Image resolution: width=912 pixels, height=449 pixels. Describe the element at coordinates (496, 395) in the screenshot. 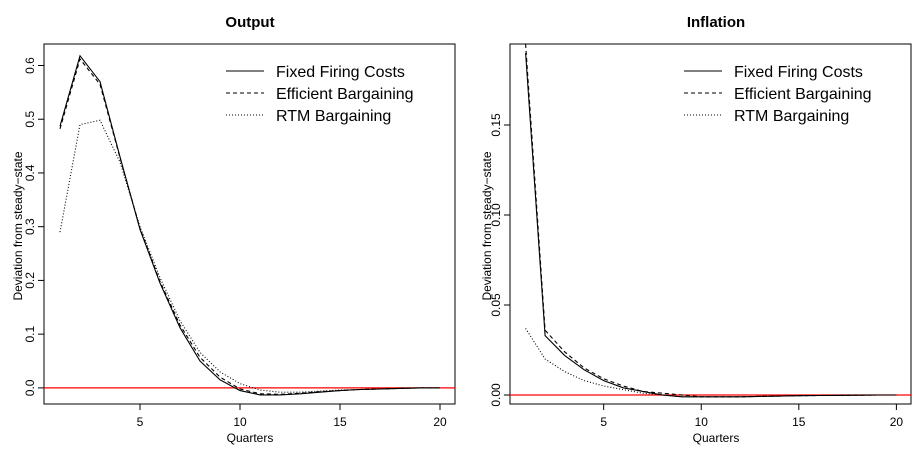

I see `y-tick-label: 0.00` at that location.